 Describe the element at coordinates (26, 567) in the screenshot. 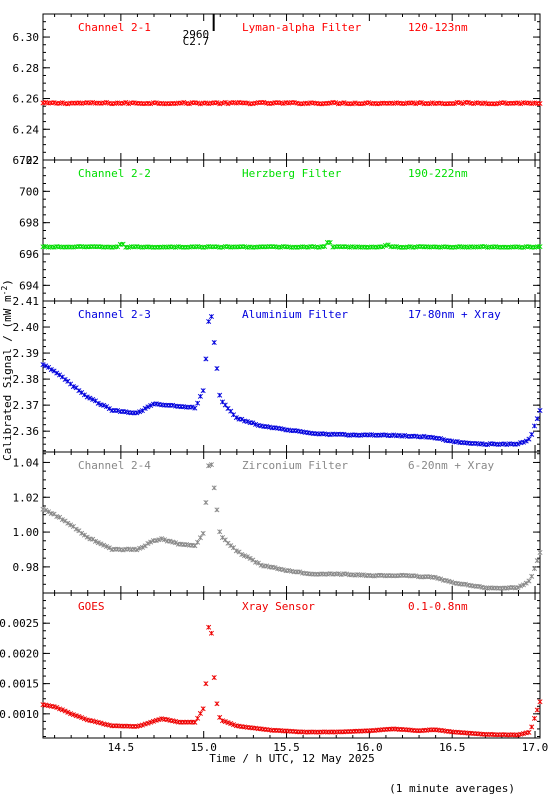

I see `y-tick-label: 0.98` at that location.